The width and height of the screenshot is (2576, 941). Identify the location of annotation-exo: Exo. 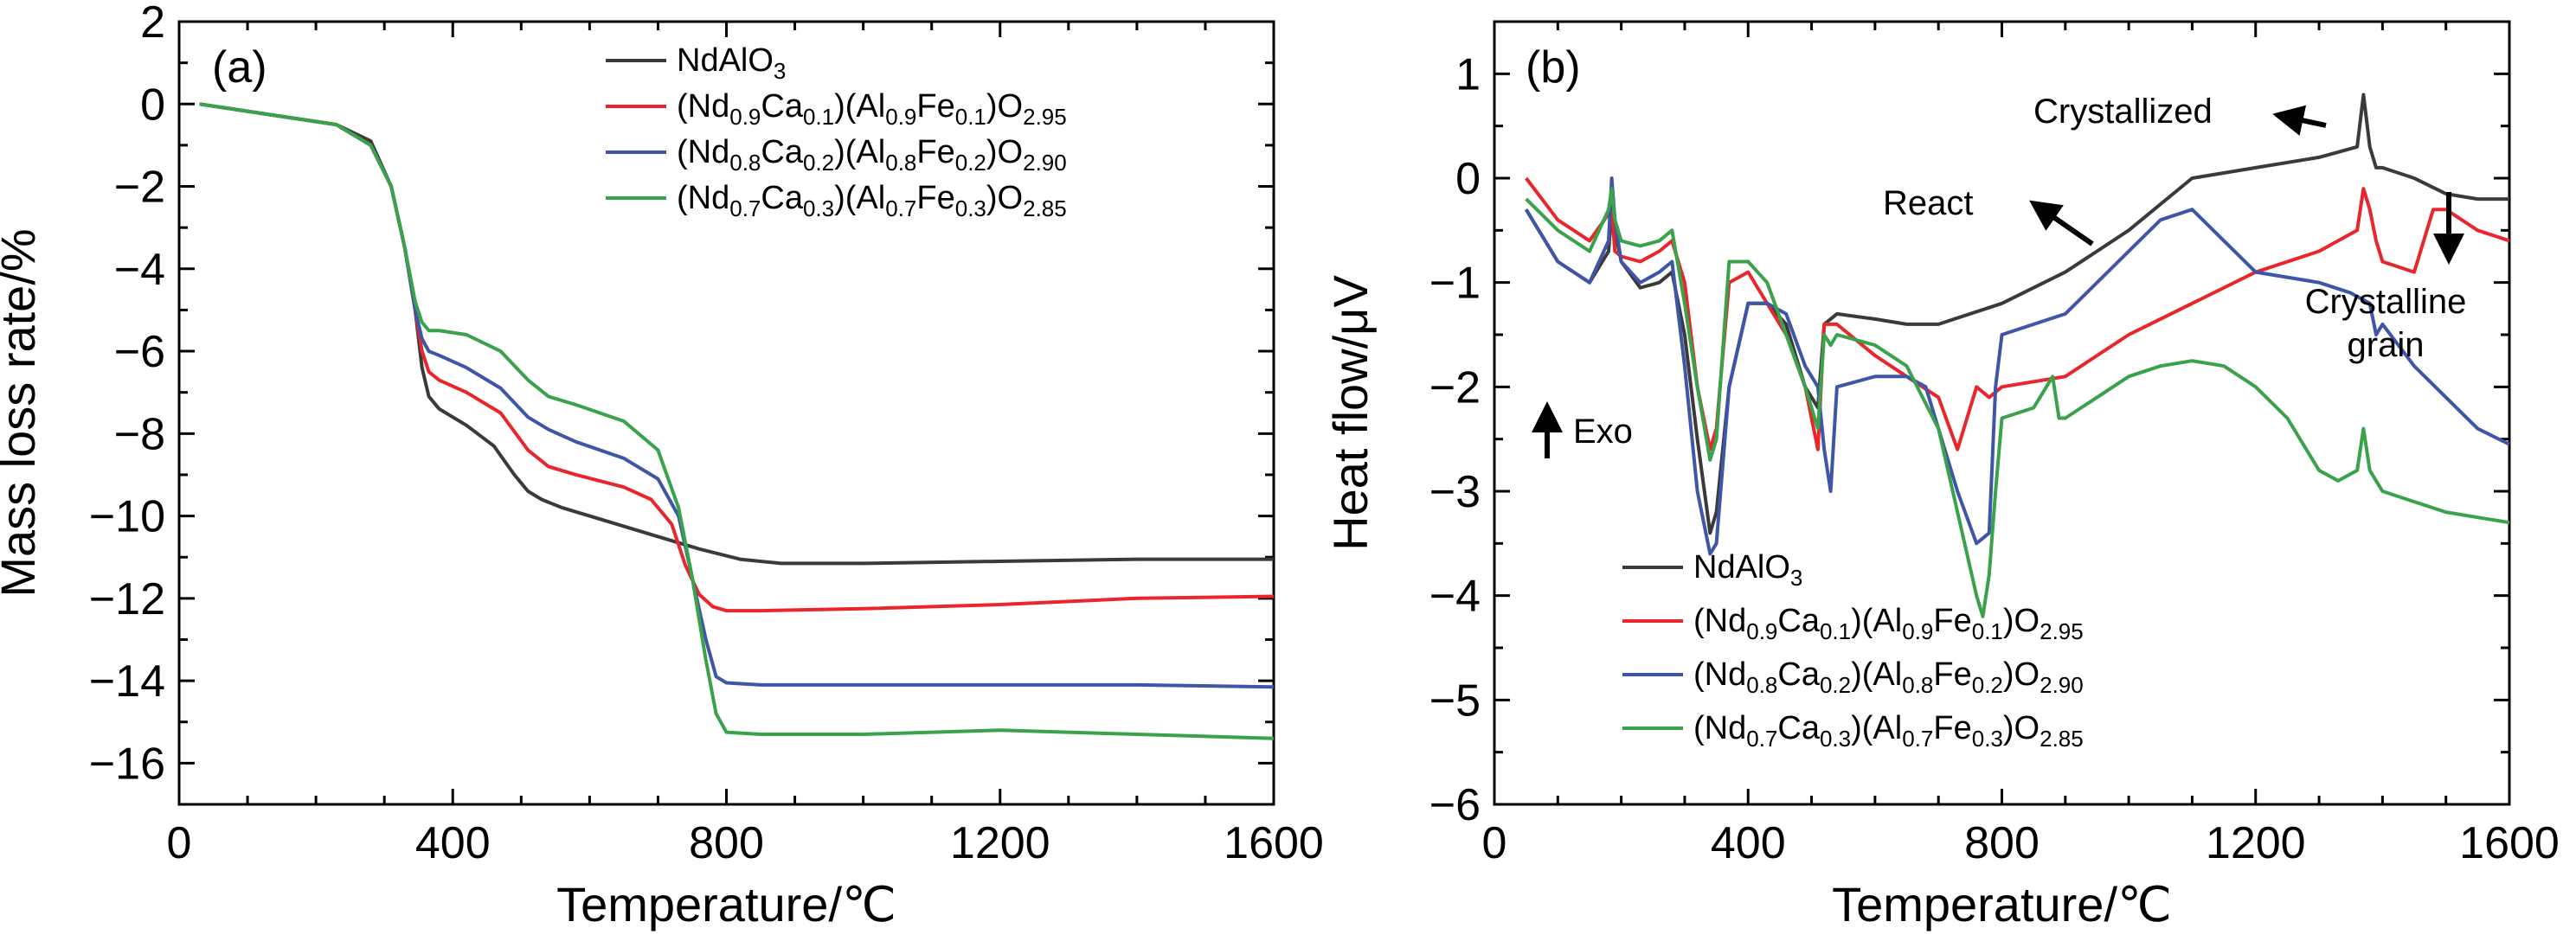
(1603, 432).